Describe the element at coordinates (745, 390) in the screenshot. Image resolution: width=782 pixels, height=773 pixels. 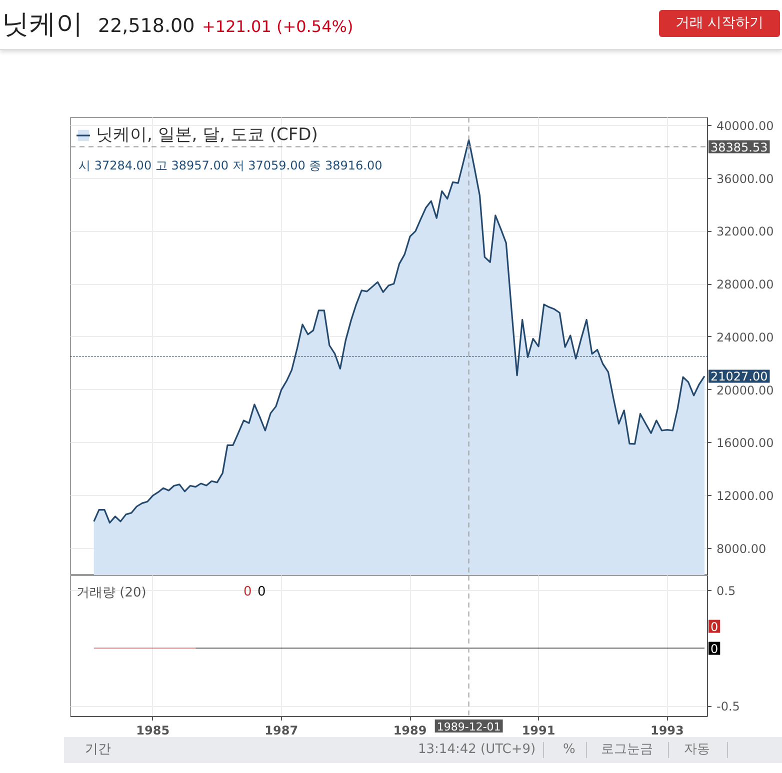
I see `y-tick-label: 20000.00` at that location.